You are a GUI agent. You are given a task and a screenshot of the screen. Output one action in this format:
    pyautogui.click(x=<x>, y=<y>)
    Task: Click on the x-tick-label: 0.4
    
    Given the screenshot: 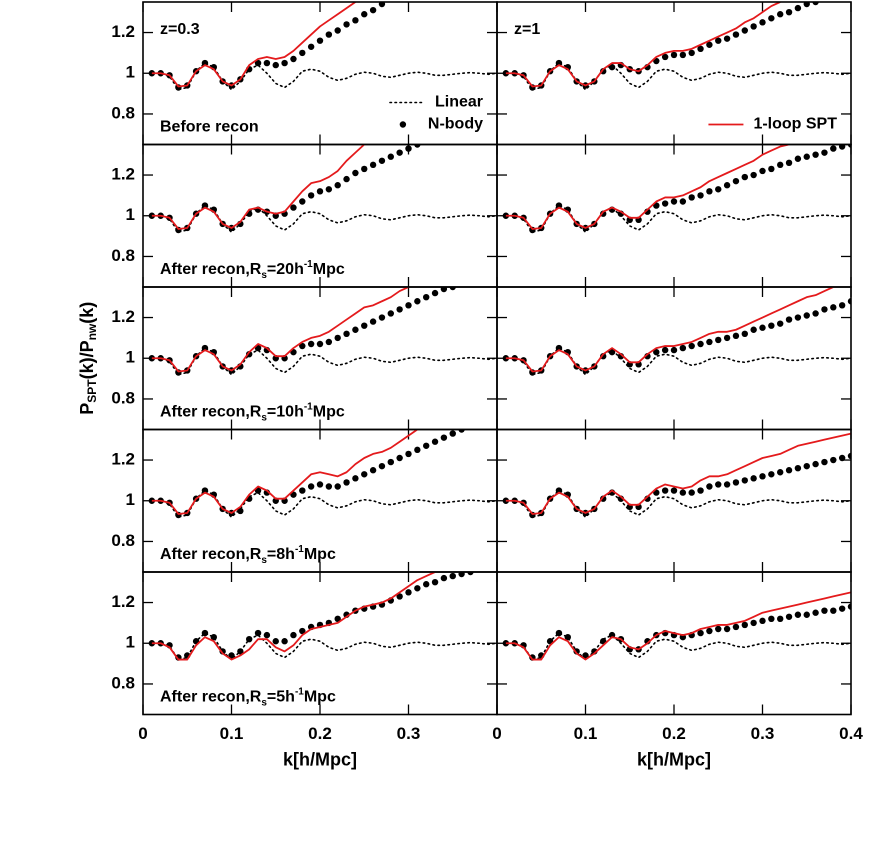 What is the action you would take?
    pyautogui.click(x=851, y=733)
    